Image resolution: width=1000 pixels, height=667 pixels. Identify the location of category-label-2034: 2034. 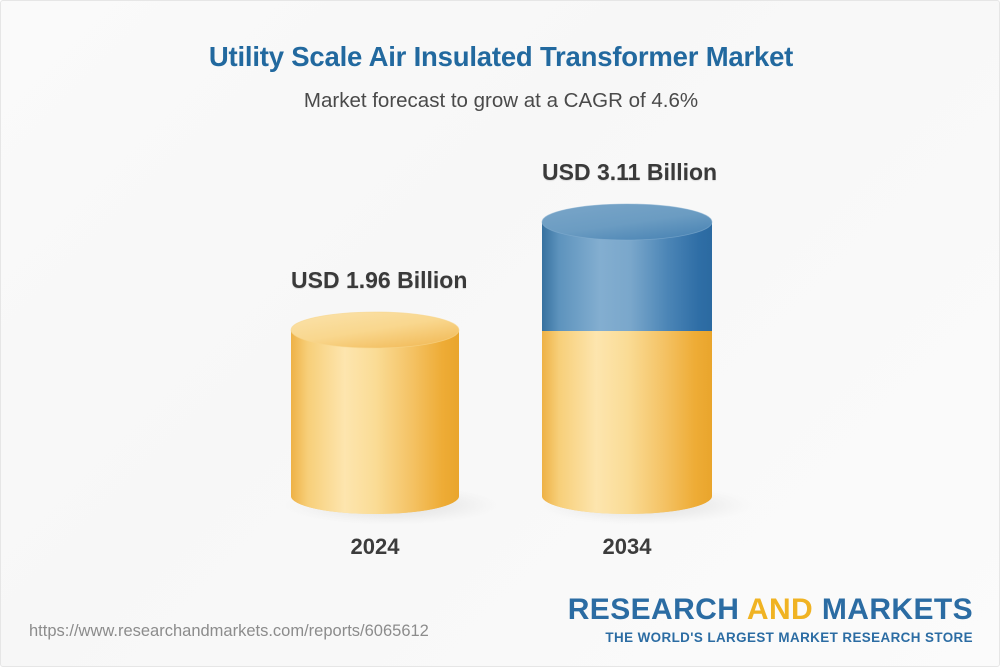
(627, 546).